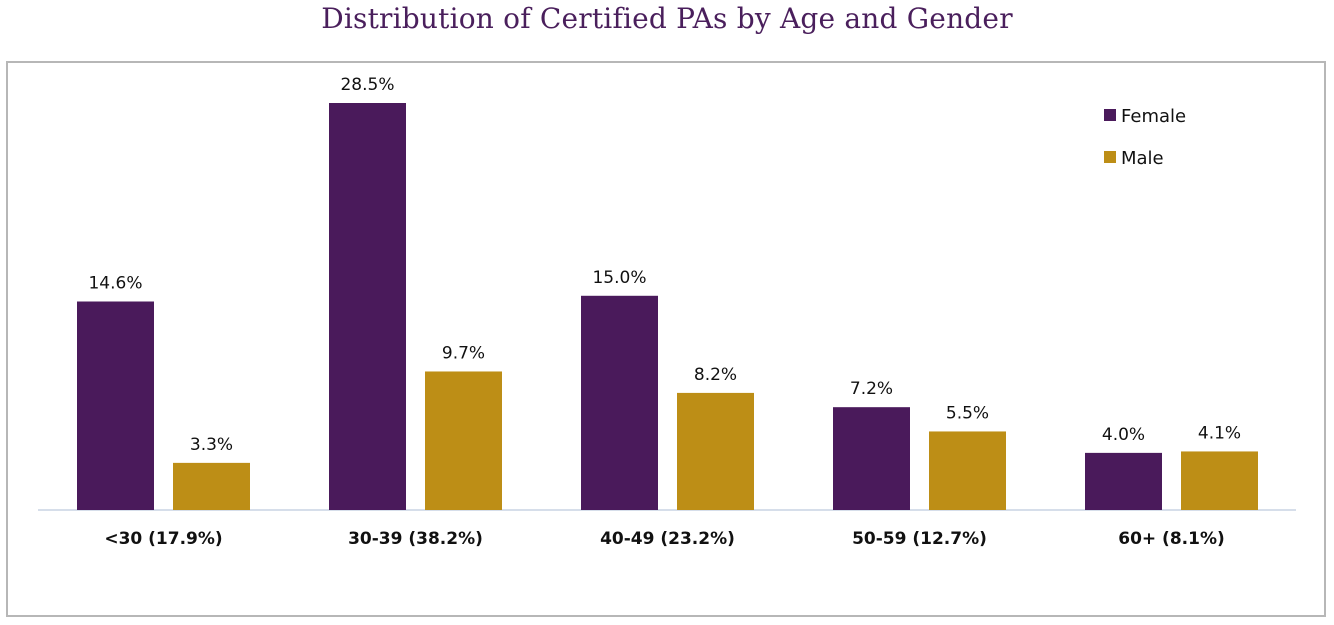  What do you see at coordinates (967, 413) in the screenshot?
I see `data-label-male-3: 5.5%` at bounding box center [967, 413].